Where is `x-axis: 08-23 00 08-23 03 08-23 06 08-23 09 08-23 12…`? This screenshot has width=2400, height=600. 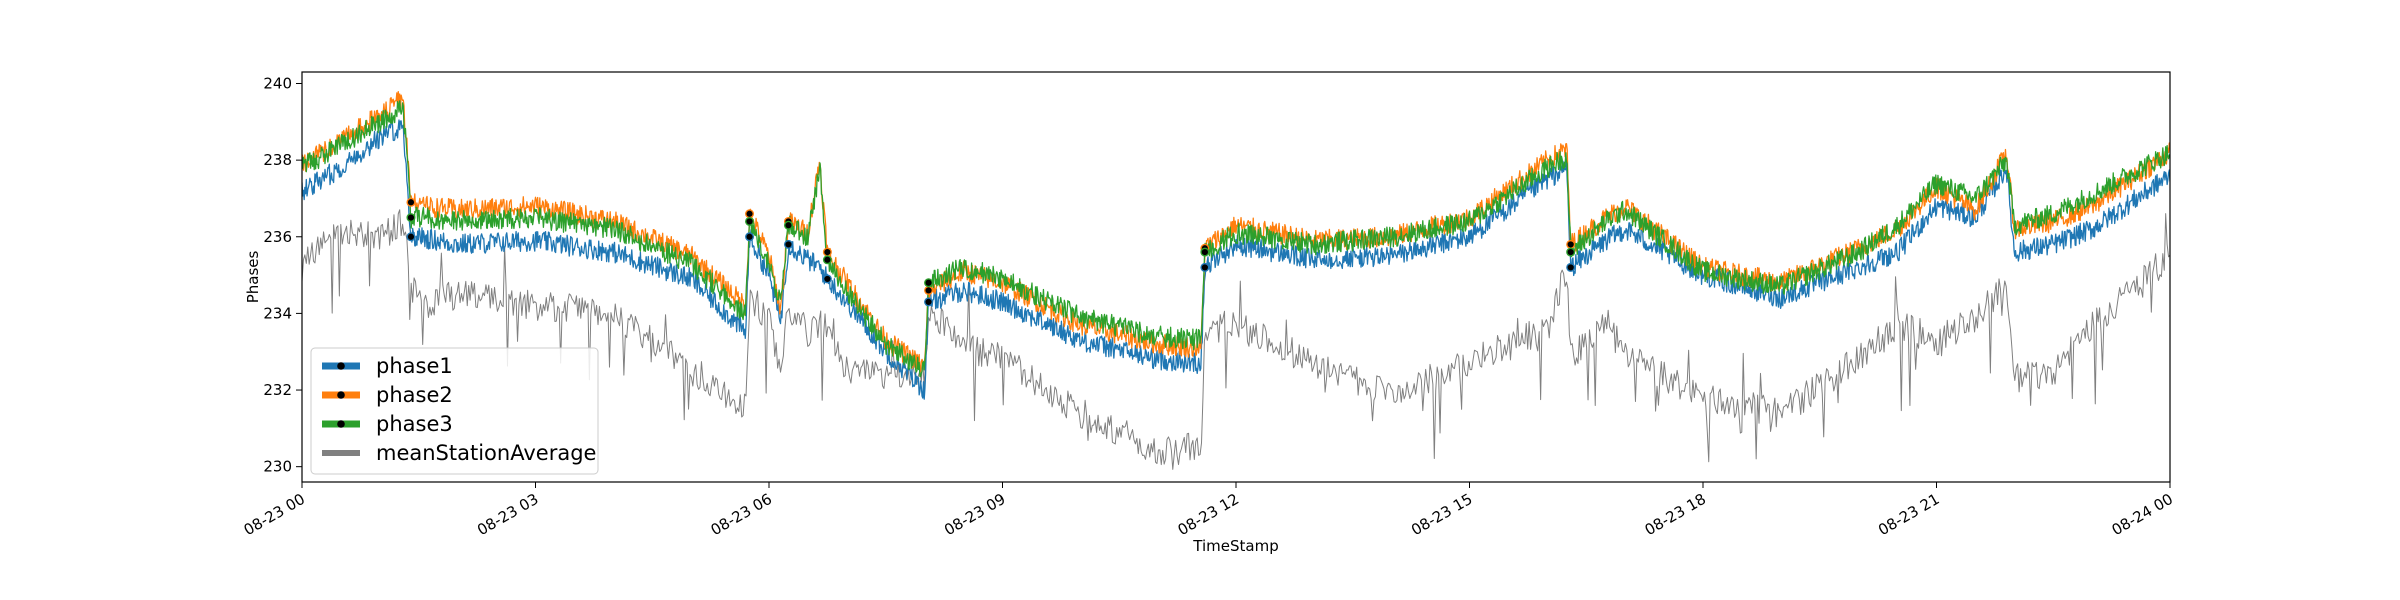
x-axis: 08-23 00 08-23 03 08-23 06 08-23 09 08-23 12… is located at coordinates (1208, 510).